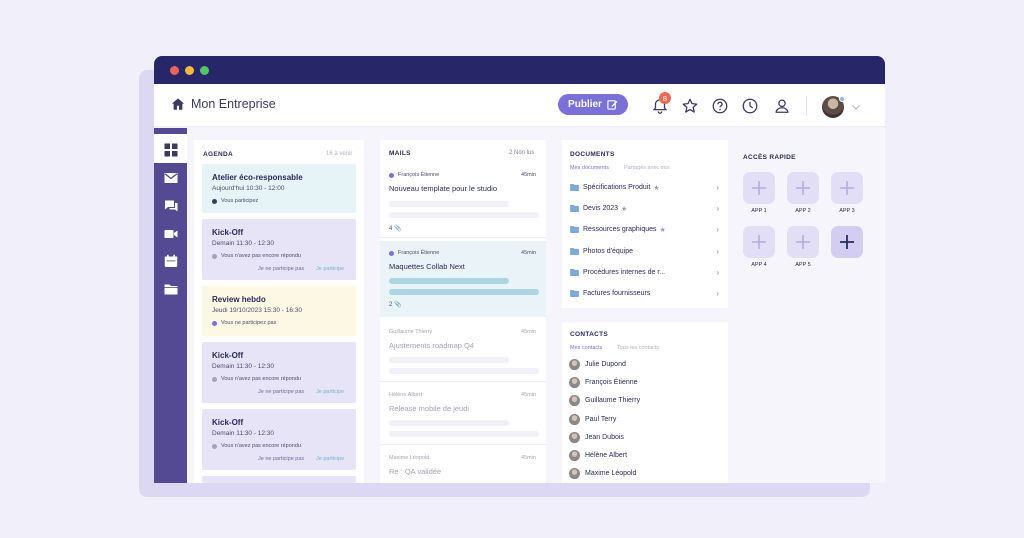  Describe the element at coordinates (646, 272) in the screenshot. I see `document-item: Procédures internes de r... ›` at that location.